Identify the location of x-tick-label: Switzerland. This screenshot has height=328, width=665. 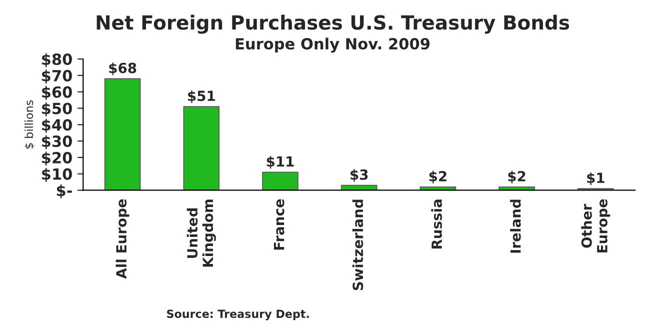
(358, 245).